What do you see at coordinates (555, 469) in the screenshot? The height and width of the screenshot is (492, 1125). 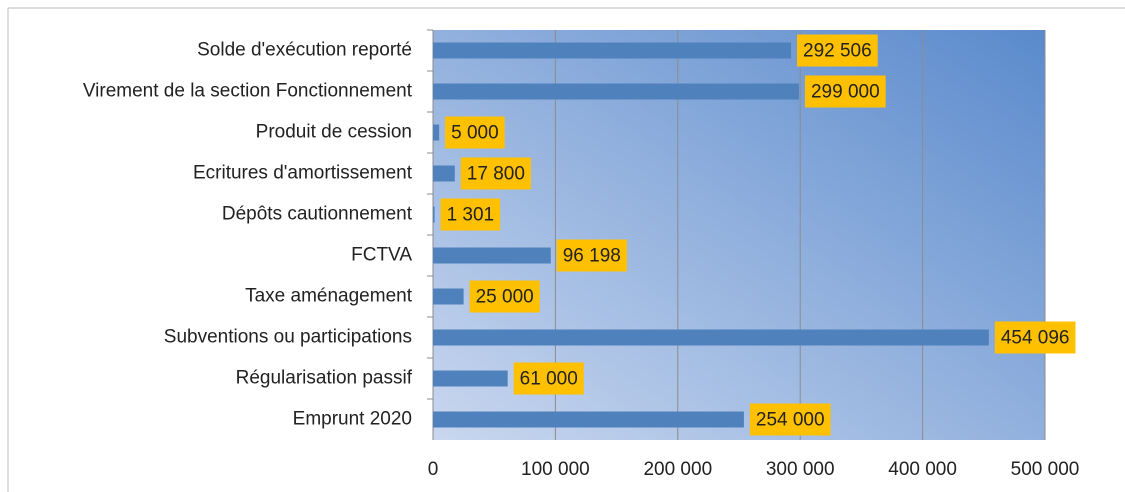 I see `x-tick-label: 100 000` at bounding box center [555, 469].